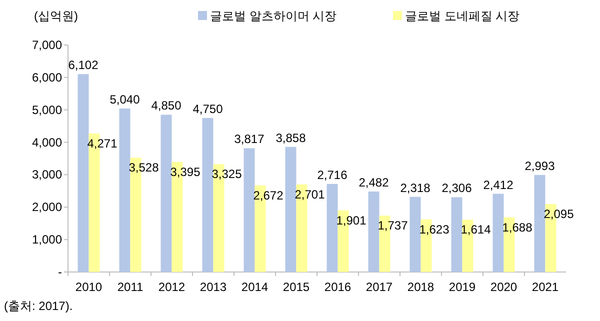 Image resolution: width=600 pixels, height=321 pixels. Describe the element at coordinates (559, 214) in the screenshot. I see `data-label: 2,095` at that location.